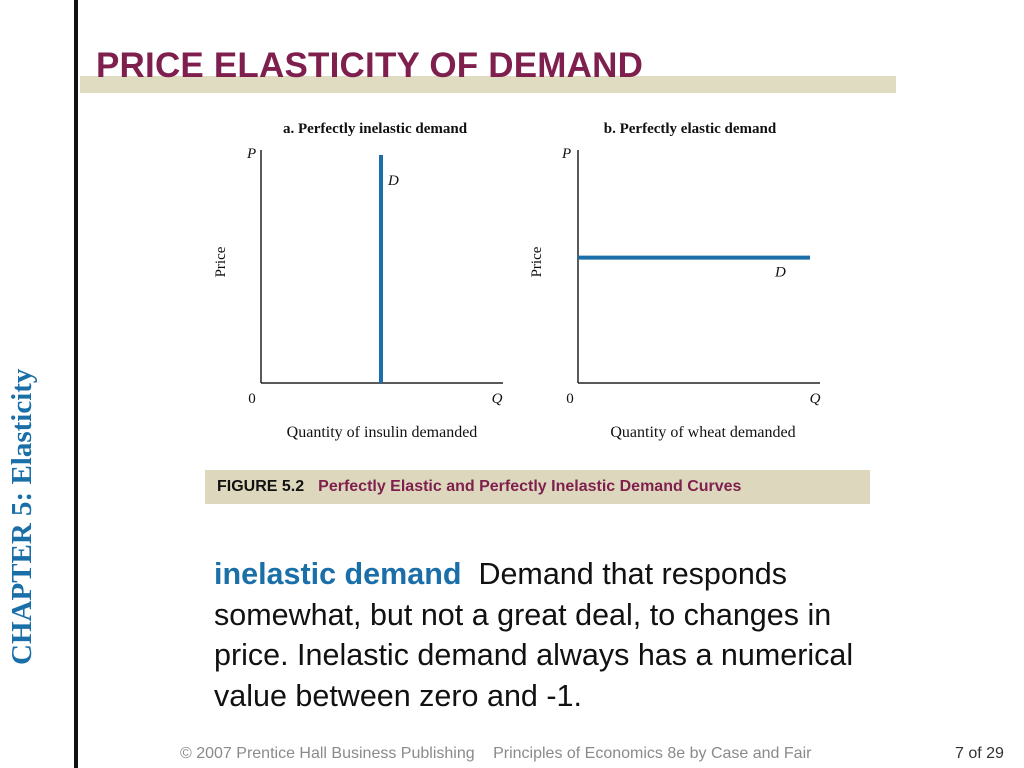 This screenshot has width=1024, height=768. I want to click on chart-b-title: b. Perfectly elastic demand, so click(690, 129).